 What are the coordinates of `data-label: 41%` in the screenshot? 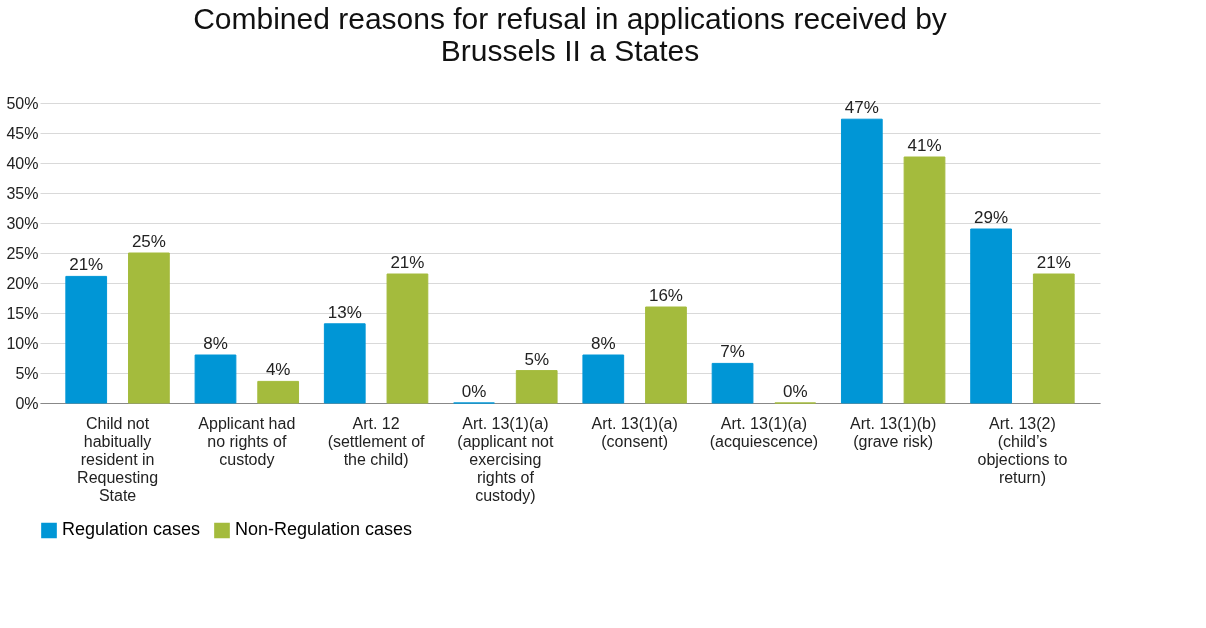 It's located at (924, 145).